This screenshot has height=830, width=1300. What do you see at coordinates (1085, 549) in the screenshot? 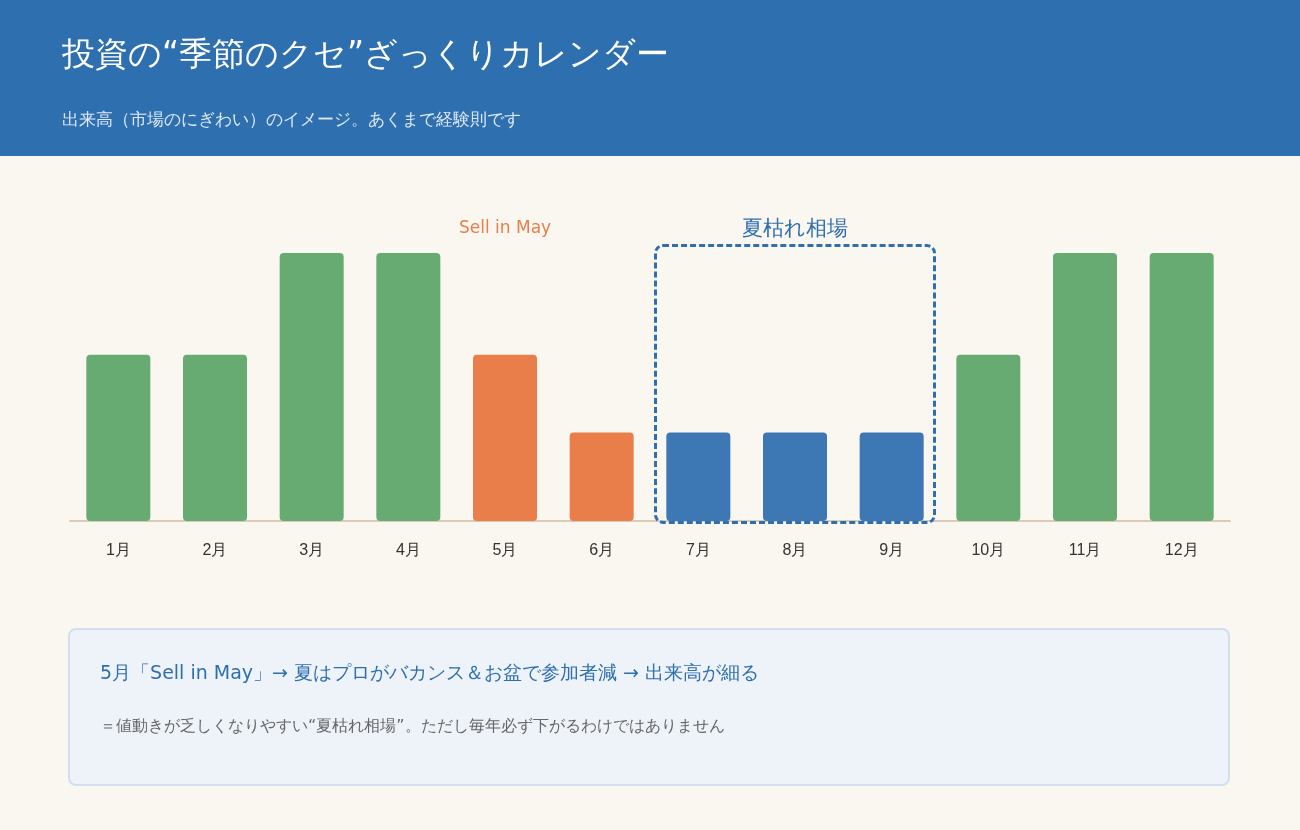
I see `x-tick-label: 11月` at bounding box center [1085, 549].